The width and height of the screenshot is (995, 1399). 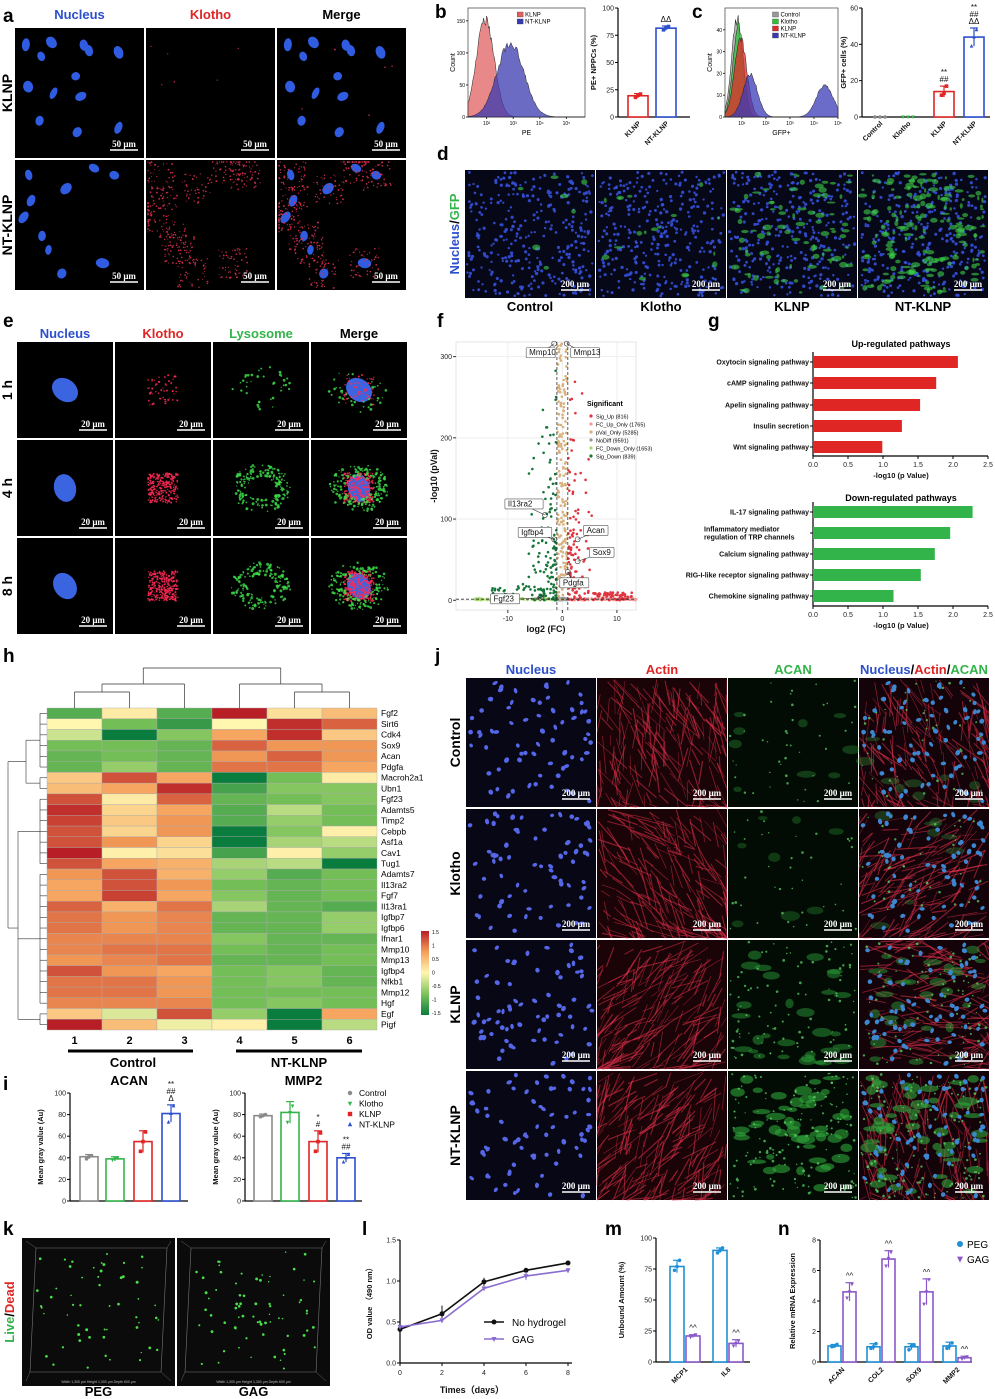 What do you see at coordinates (328, 188) in the screenshot?
I see `nucleus-blob` at bounding box center [328, 188].